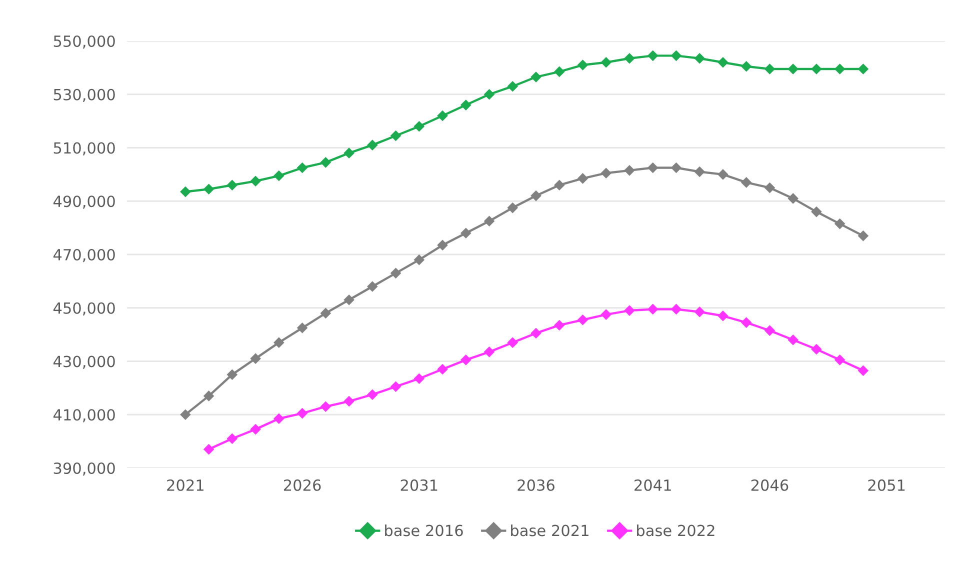 The height and width of the screenshot is (571, 960). I want to click on y-tick-label: 390,000, so click(84, 469).